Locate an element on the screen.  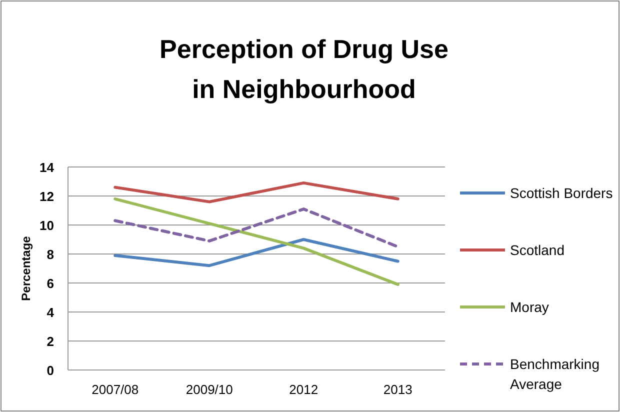
y-tick-label: 6 is located at coordinates (50, 283).